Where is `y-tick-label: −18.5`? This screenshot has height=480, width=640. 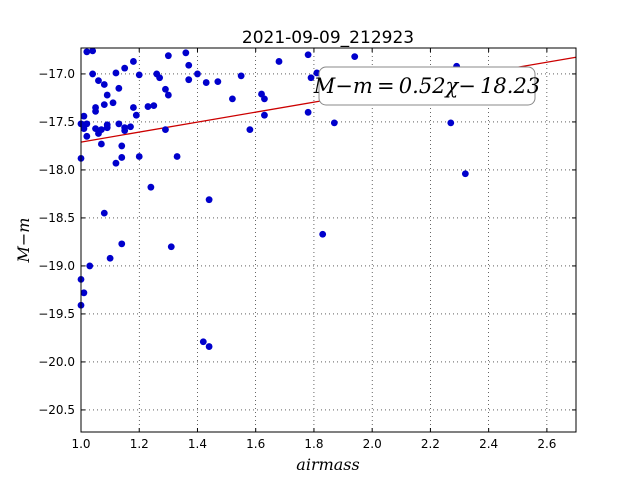 y-tick-label: −18.5 is located at coordinates (56, 218).